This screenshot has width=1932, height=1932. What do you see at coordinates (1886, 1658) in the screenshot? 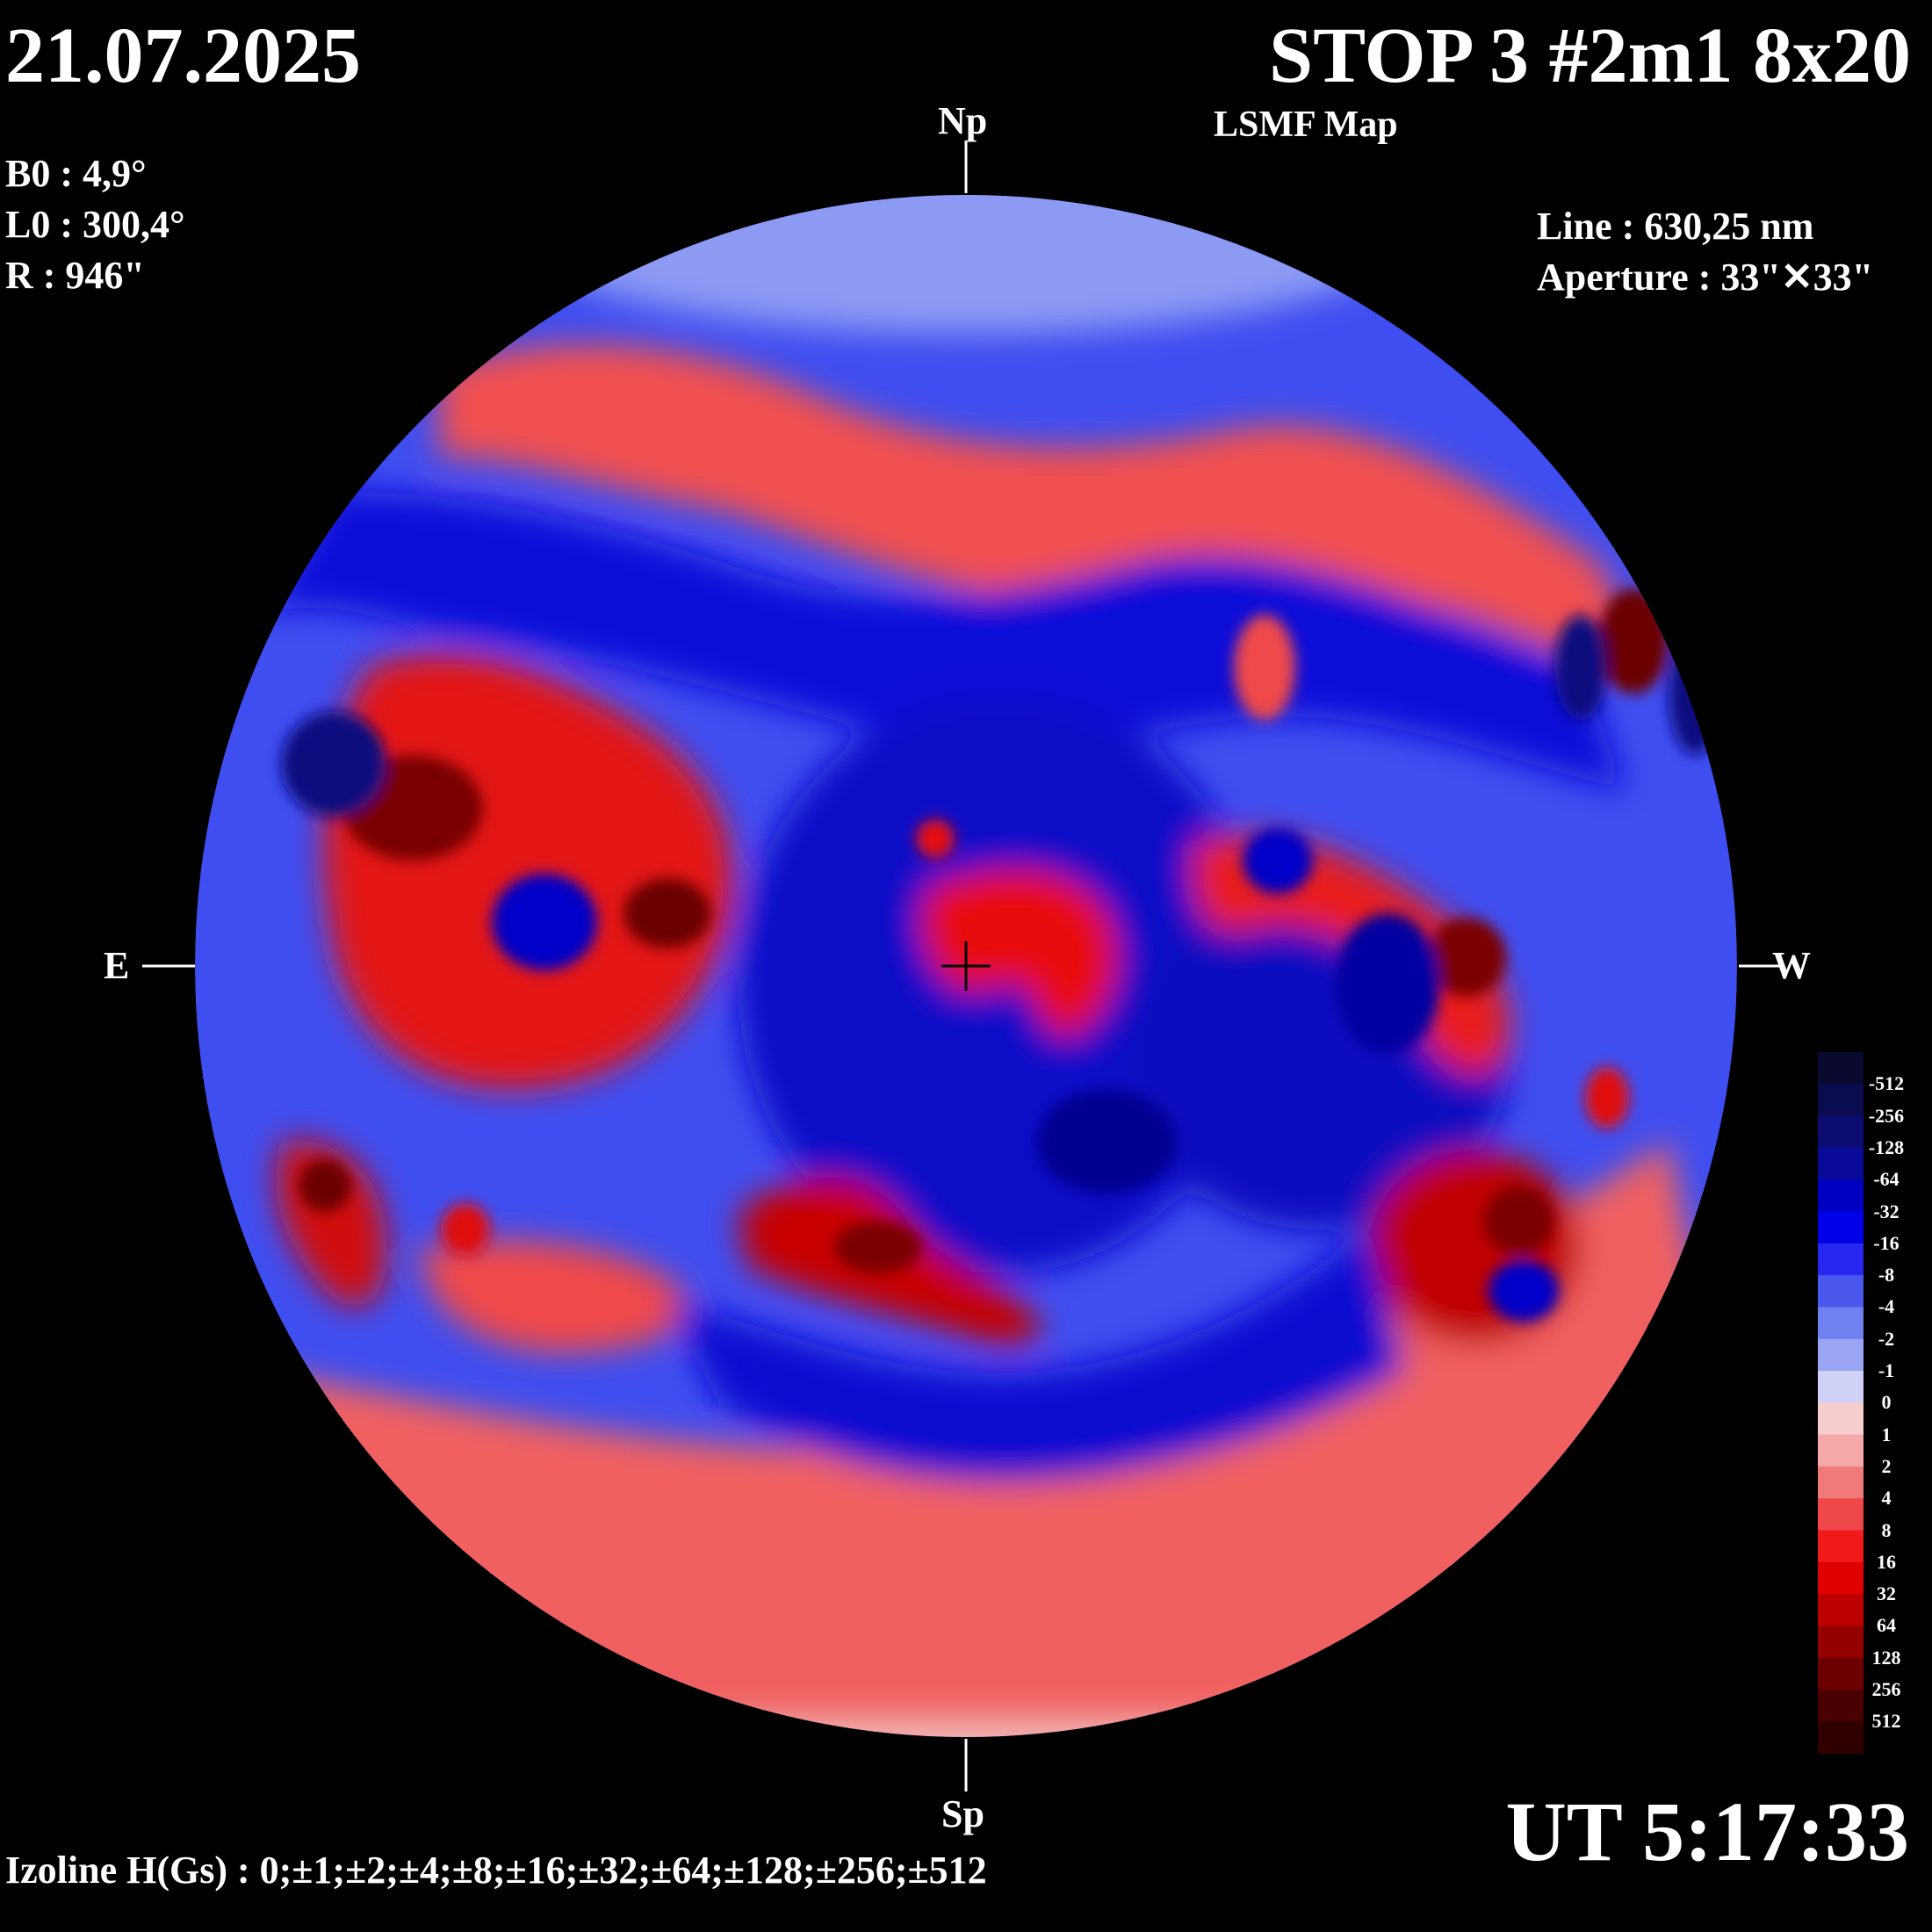
I see `legend-level-label: 128` at bounding box center [1886, 1658].